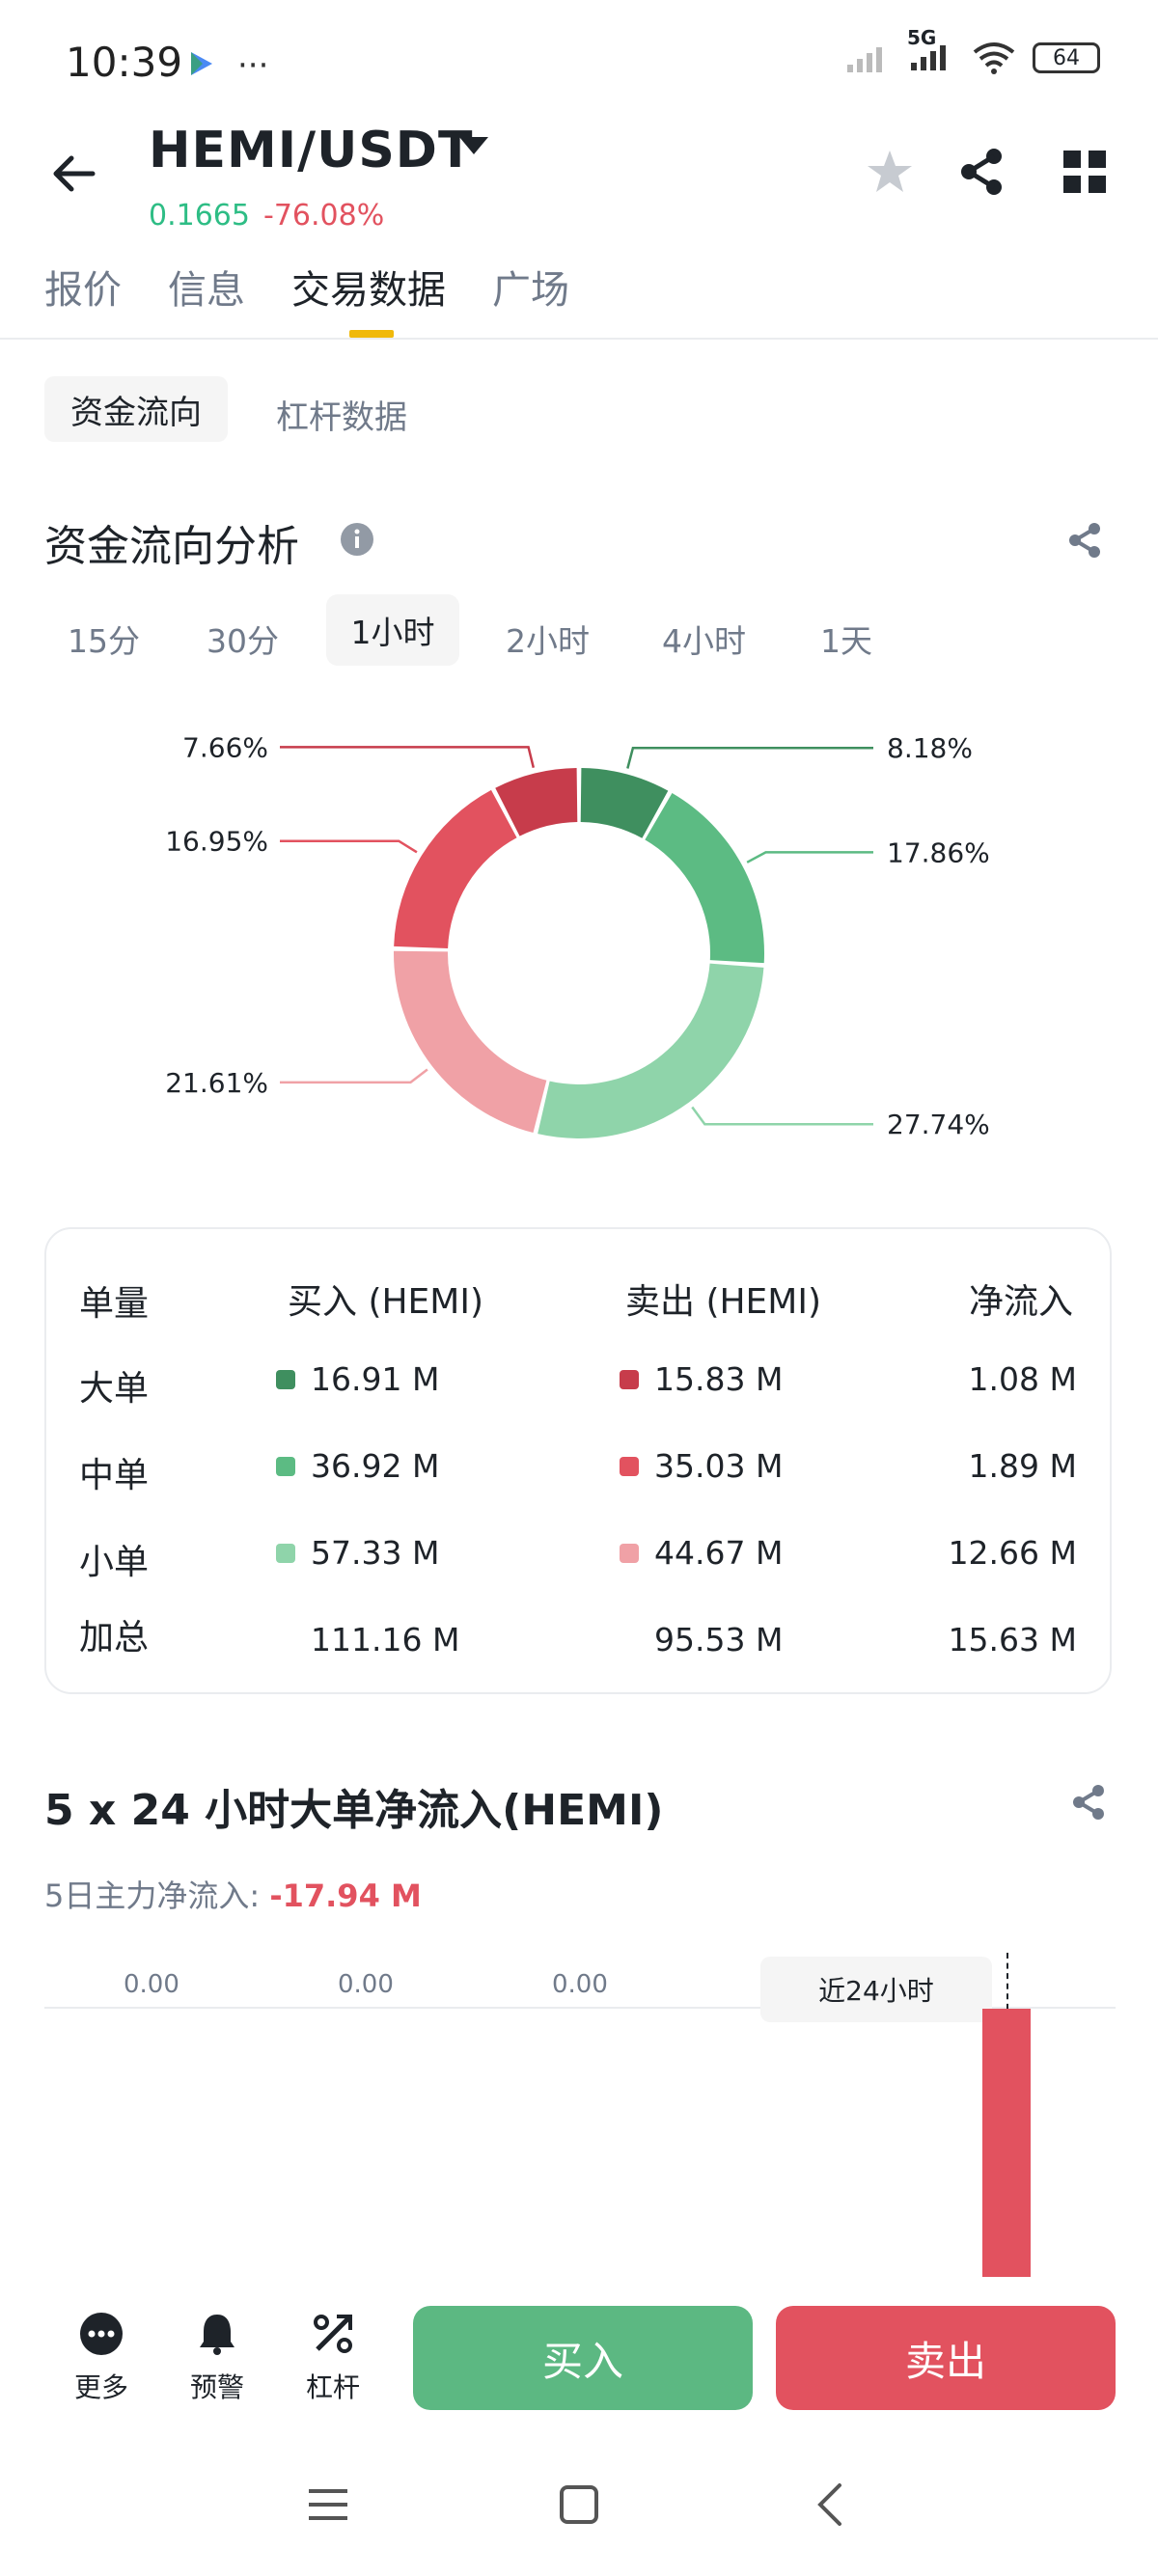 The width and height of the screenshot is (1158, 2576). Describe the element at coordinates (114, 1389) in the screenshot. I see `row-label-large: 大单` at that location.